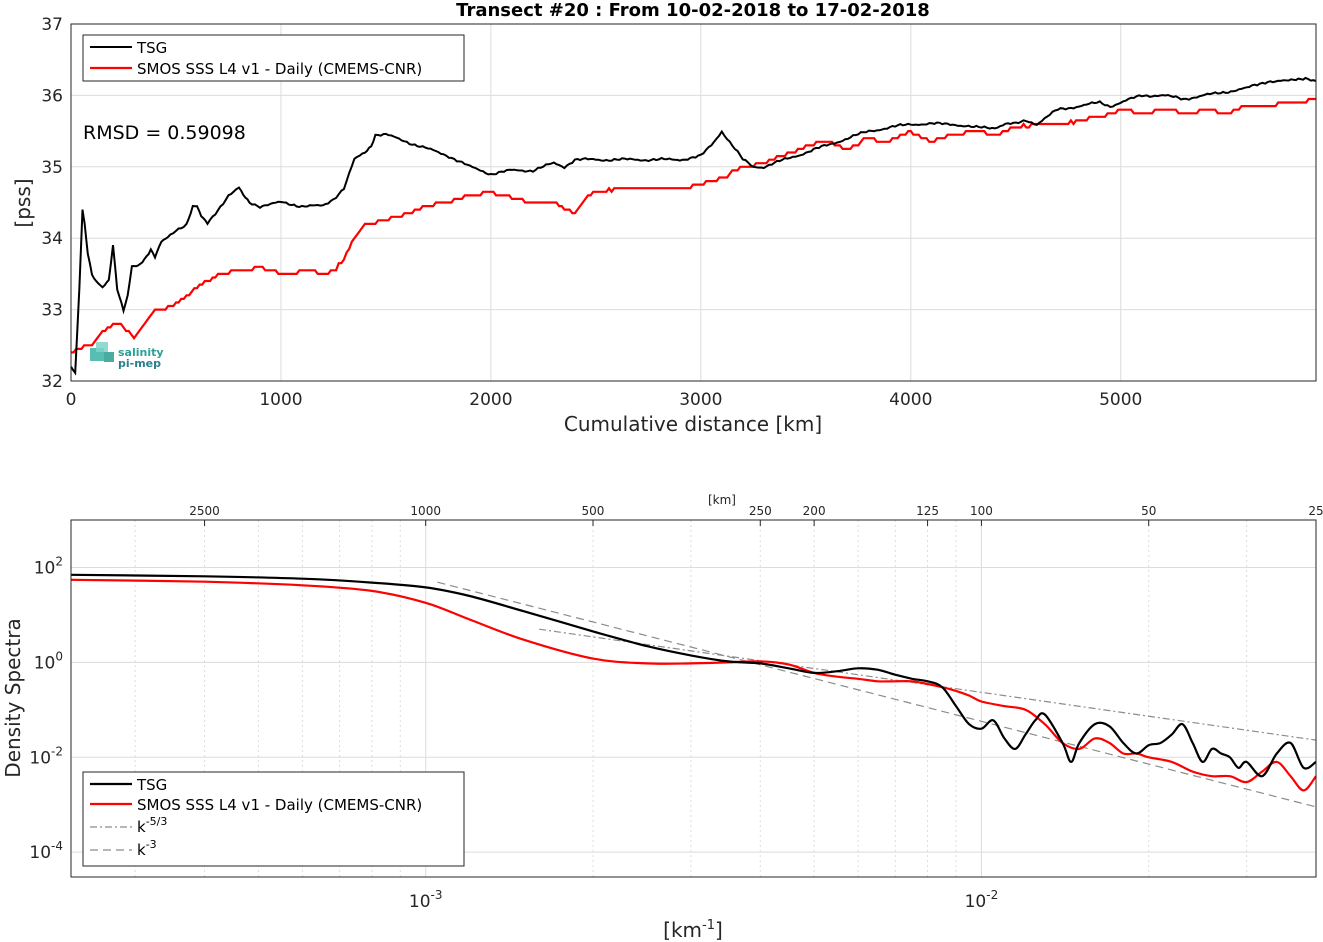  What do you see at coordinates (722, 500) in the screenshot?
I see `top-axis-label: [km]` at bounding box center [722, 500].